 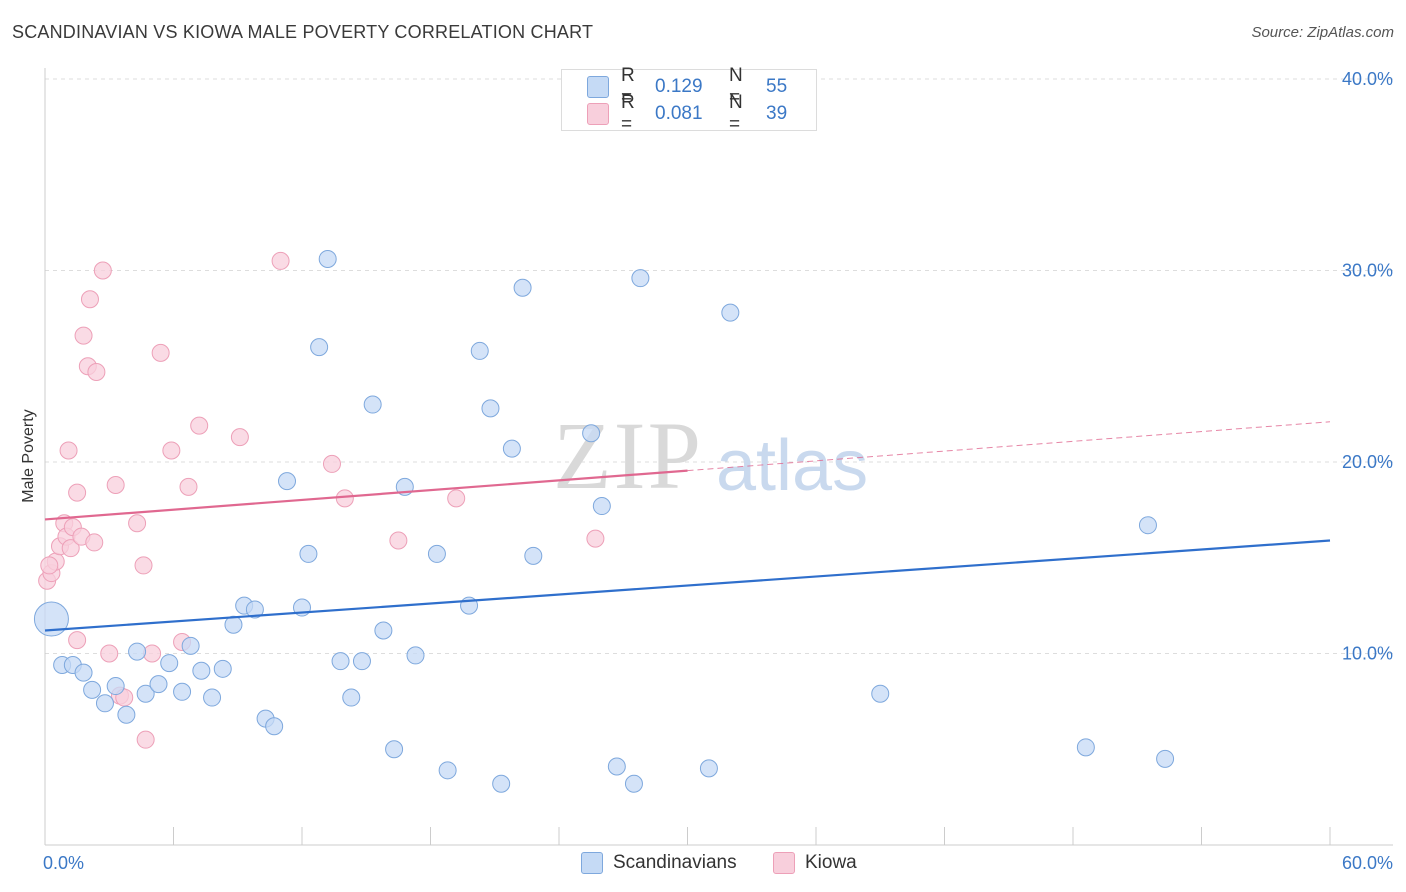 I want to click on y-axis-label: Male Poverty, so click(x=28, y=455).